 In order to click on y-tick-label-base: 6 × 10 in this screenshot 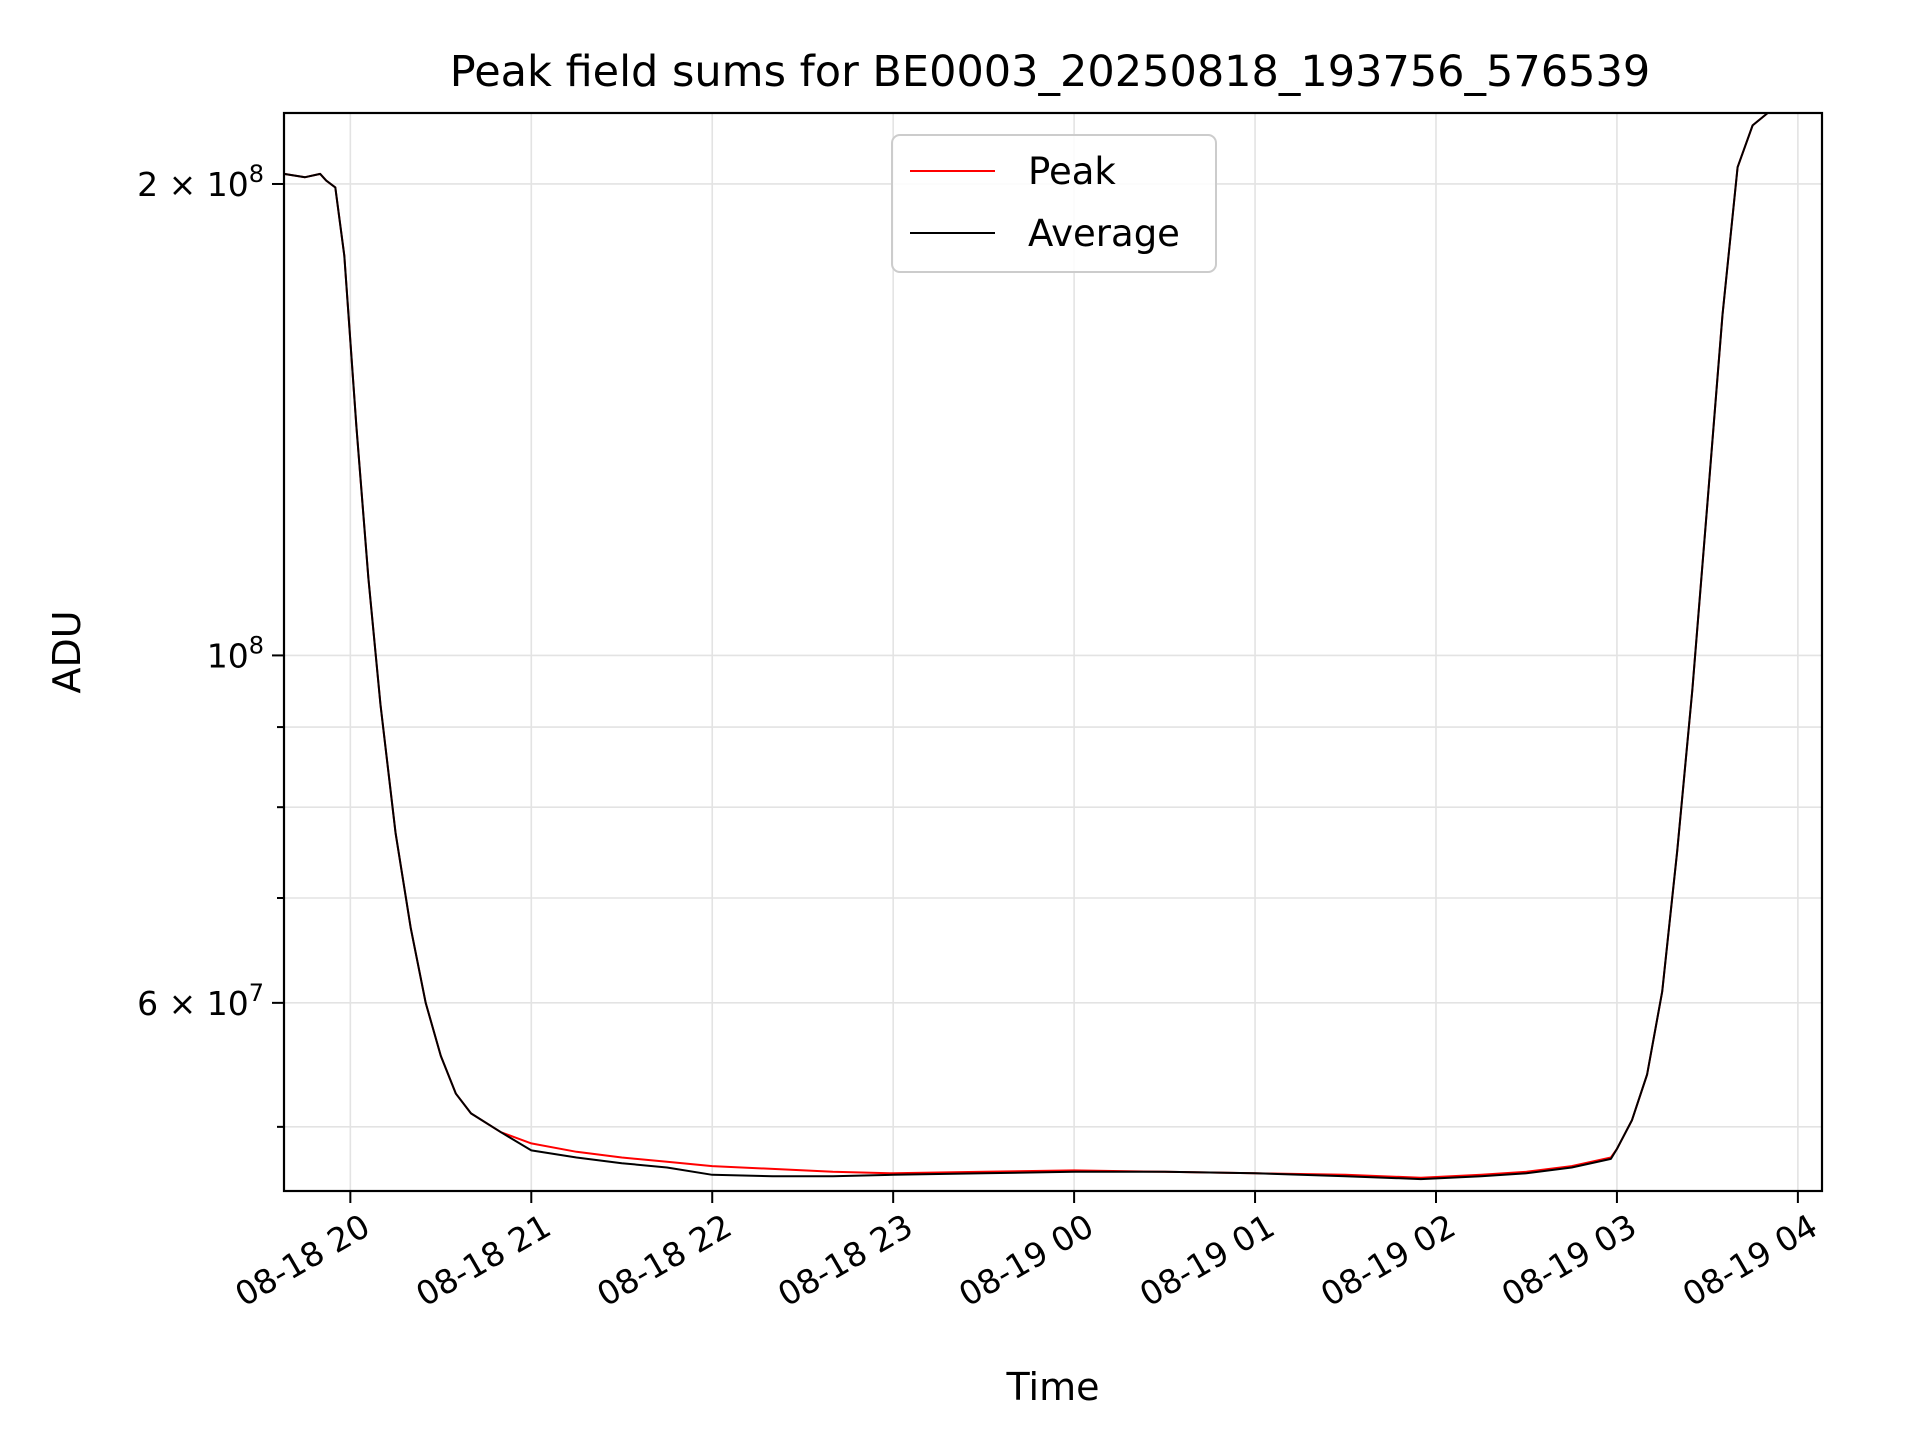, I will do `click(193, 1003)`.